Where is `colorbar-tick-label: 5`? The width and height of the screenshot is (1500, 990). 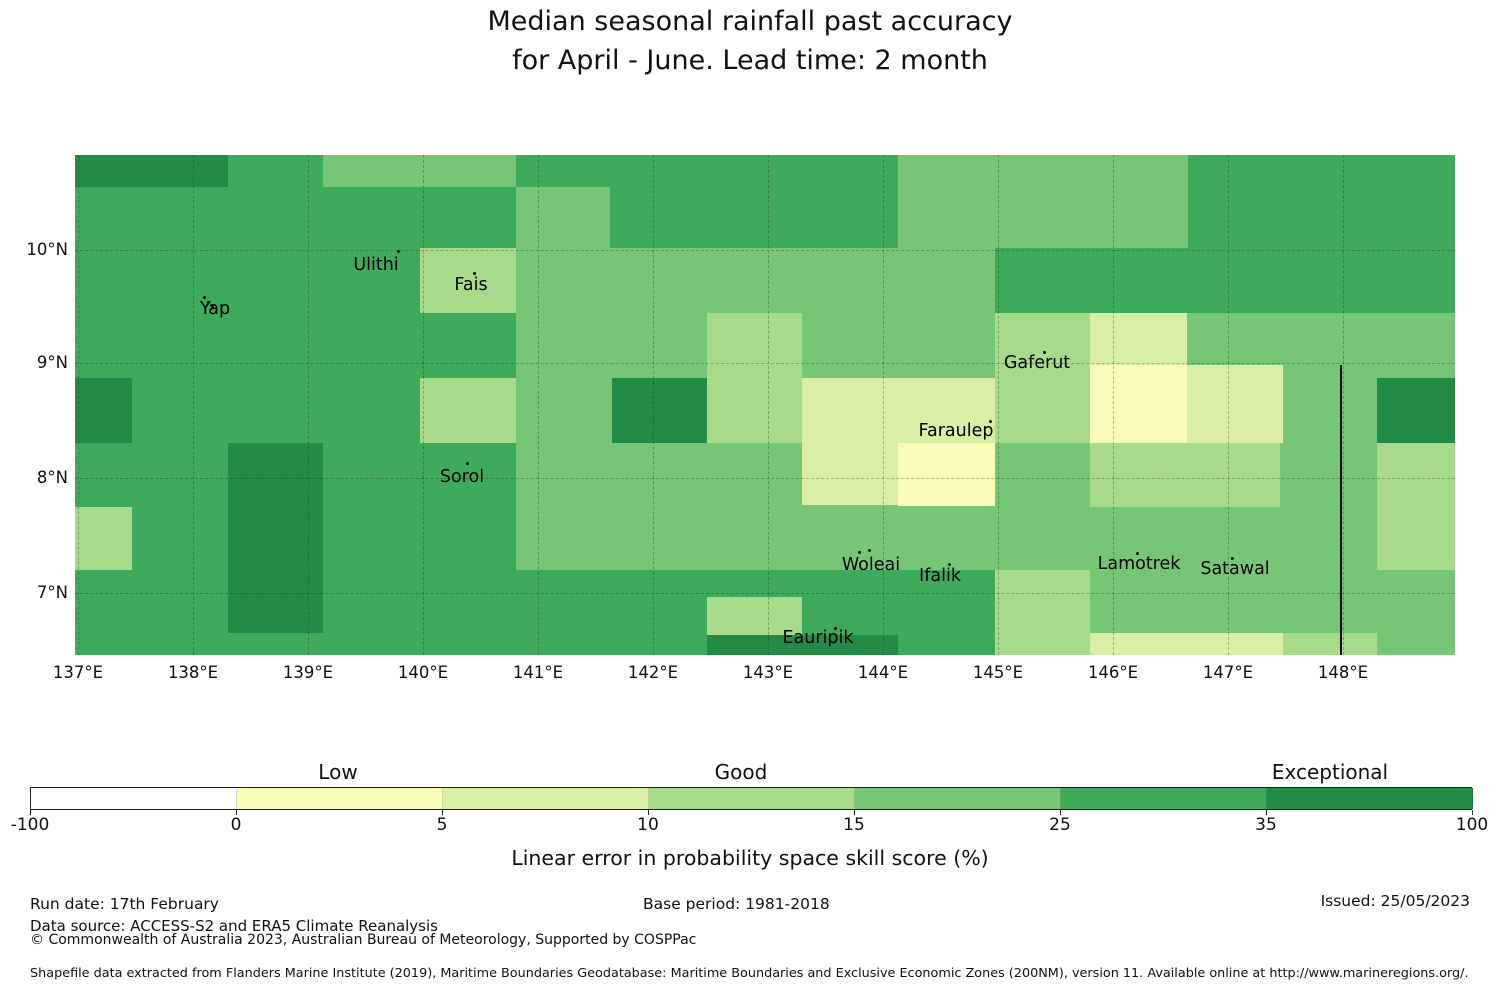
colorbar-tick-label: 5 is located at coordinates (442, 825).